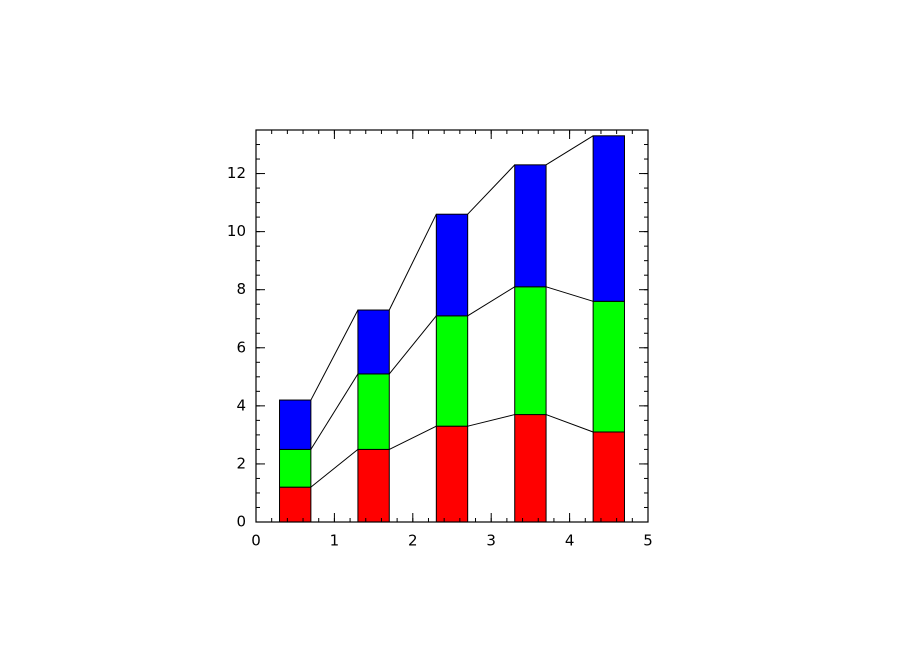 The width and height of the screenshot is (904, 654). Describe the element at coordinates (241, 463) in the screenshot. I see `y-tick-label: 2` at that location.